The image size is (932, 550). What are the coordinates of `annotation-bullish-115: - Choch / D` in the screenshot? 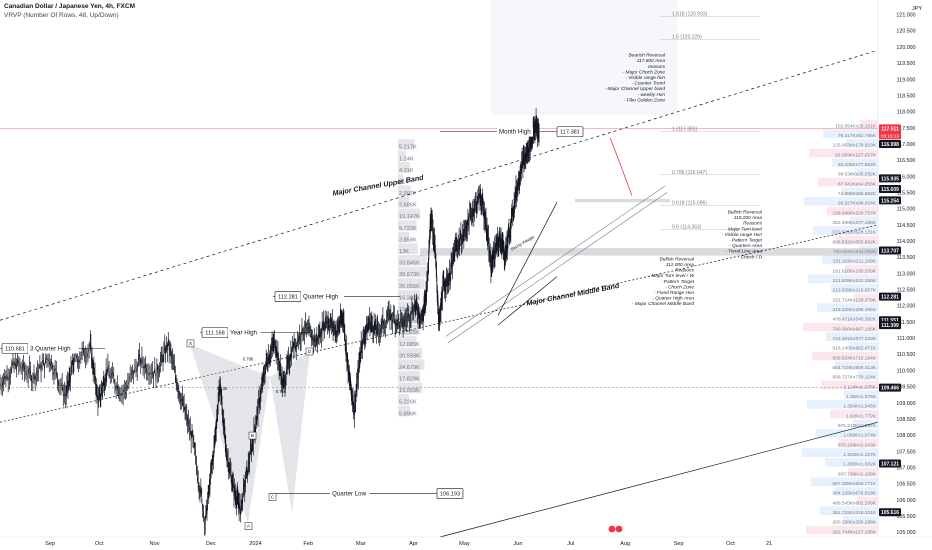 It's located at (750, 257).